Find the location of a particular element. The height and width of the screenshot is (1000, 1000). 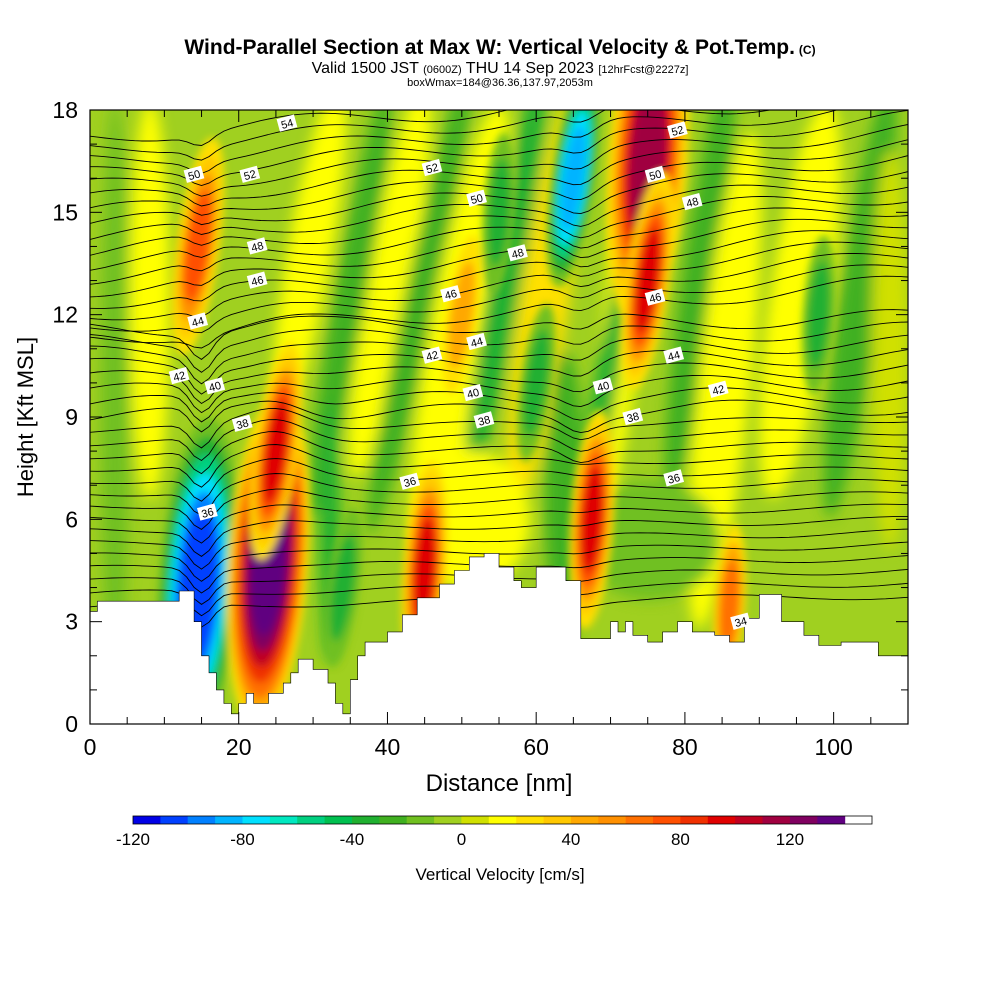

theta-label-0: 36 is located at coordinates (207, 512).